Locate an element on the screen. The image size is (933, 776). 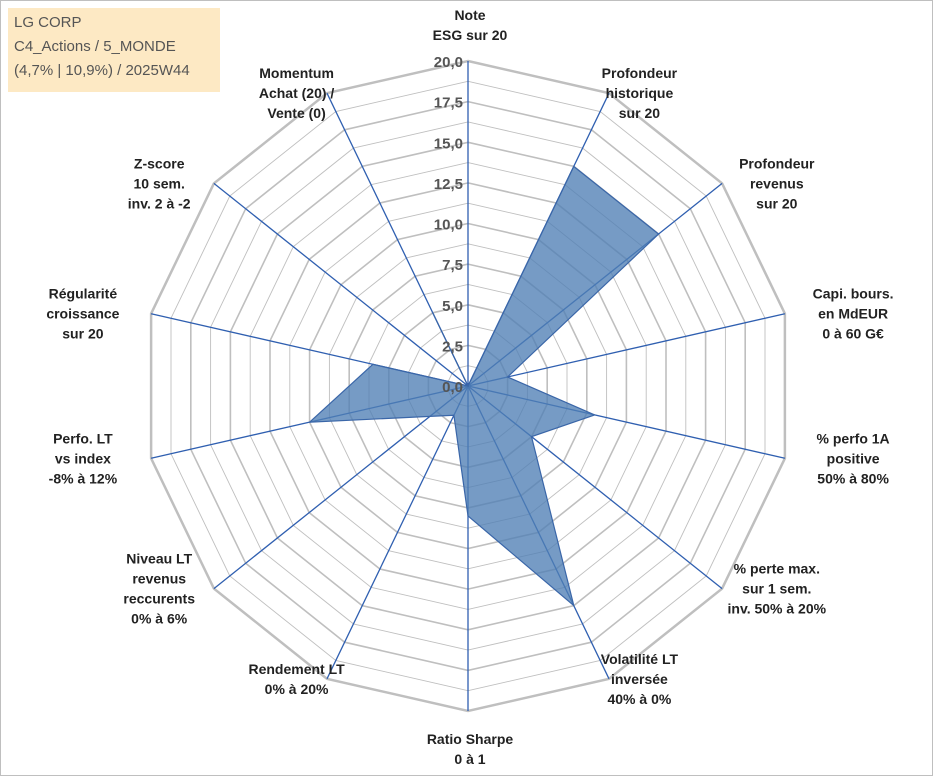
axis-label-line: Volatilité LT is located at coordinates (640, 659).